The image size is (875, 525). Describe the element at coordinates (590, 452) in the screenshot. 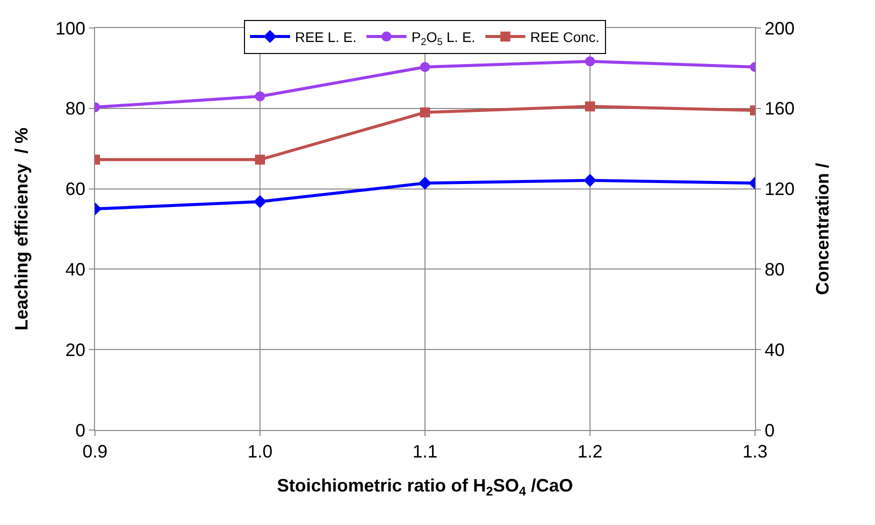

I see `x-tick-label: 1.2` at that location.